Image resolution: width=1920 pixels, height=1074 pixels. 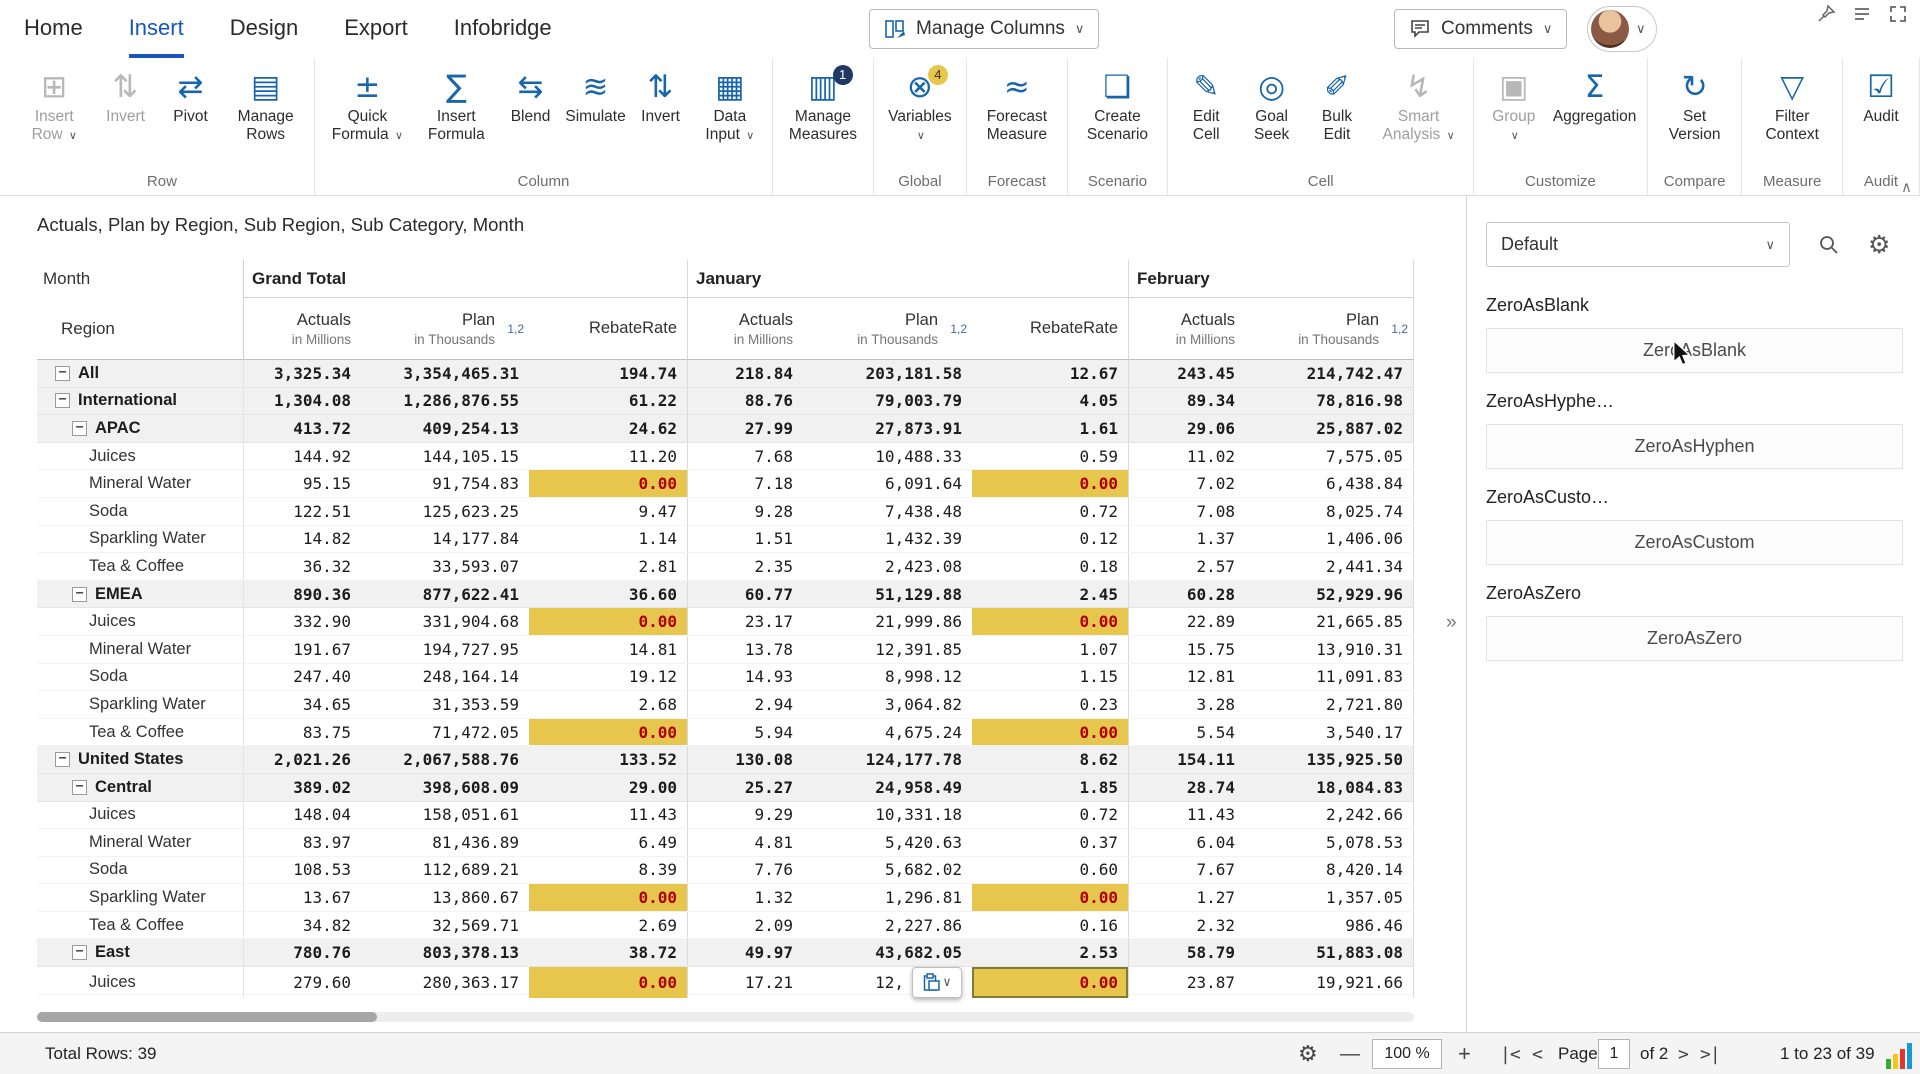 I want to click on cell: 5,420.63, so click(x=887, y=842).